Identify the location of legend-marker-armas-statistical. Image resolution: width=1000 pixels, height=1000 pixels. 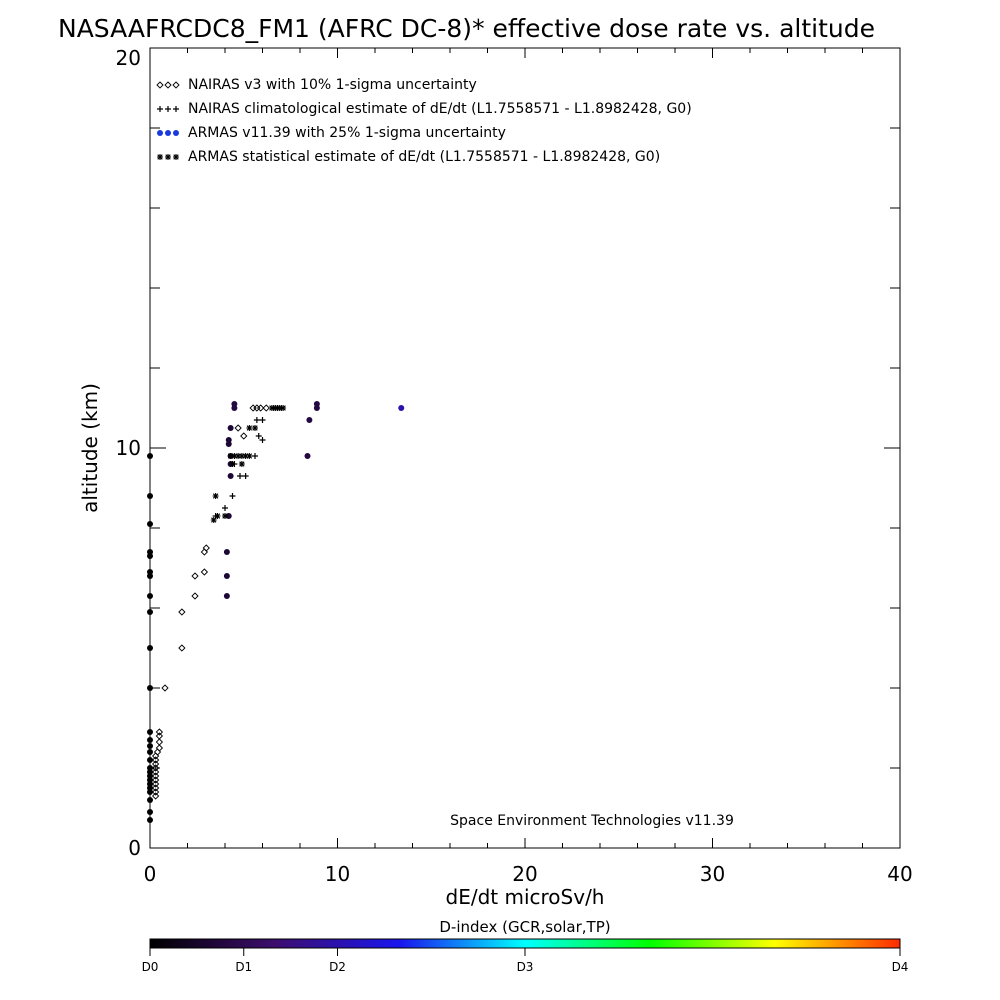
(168, 157).